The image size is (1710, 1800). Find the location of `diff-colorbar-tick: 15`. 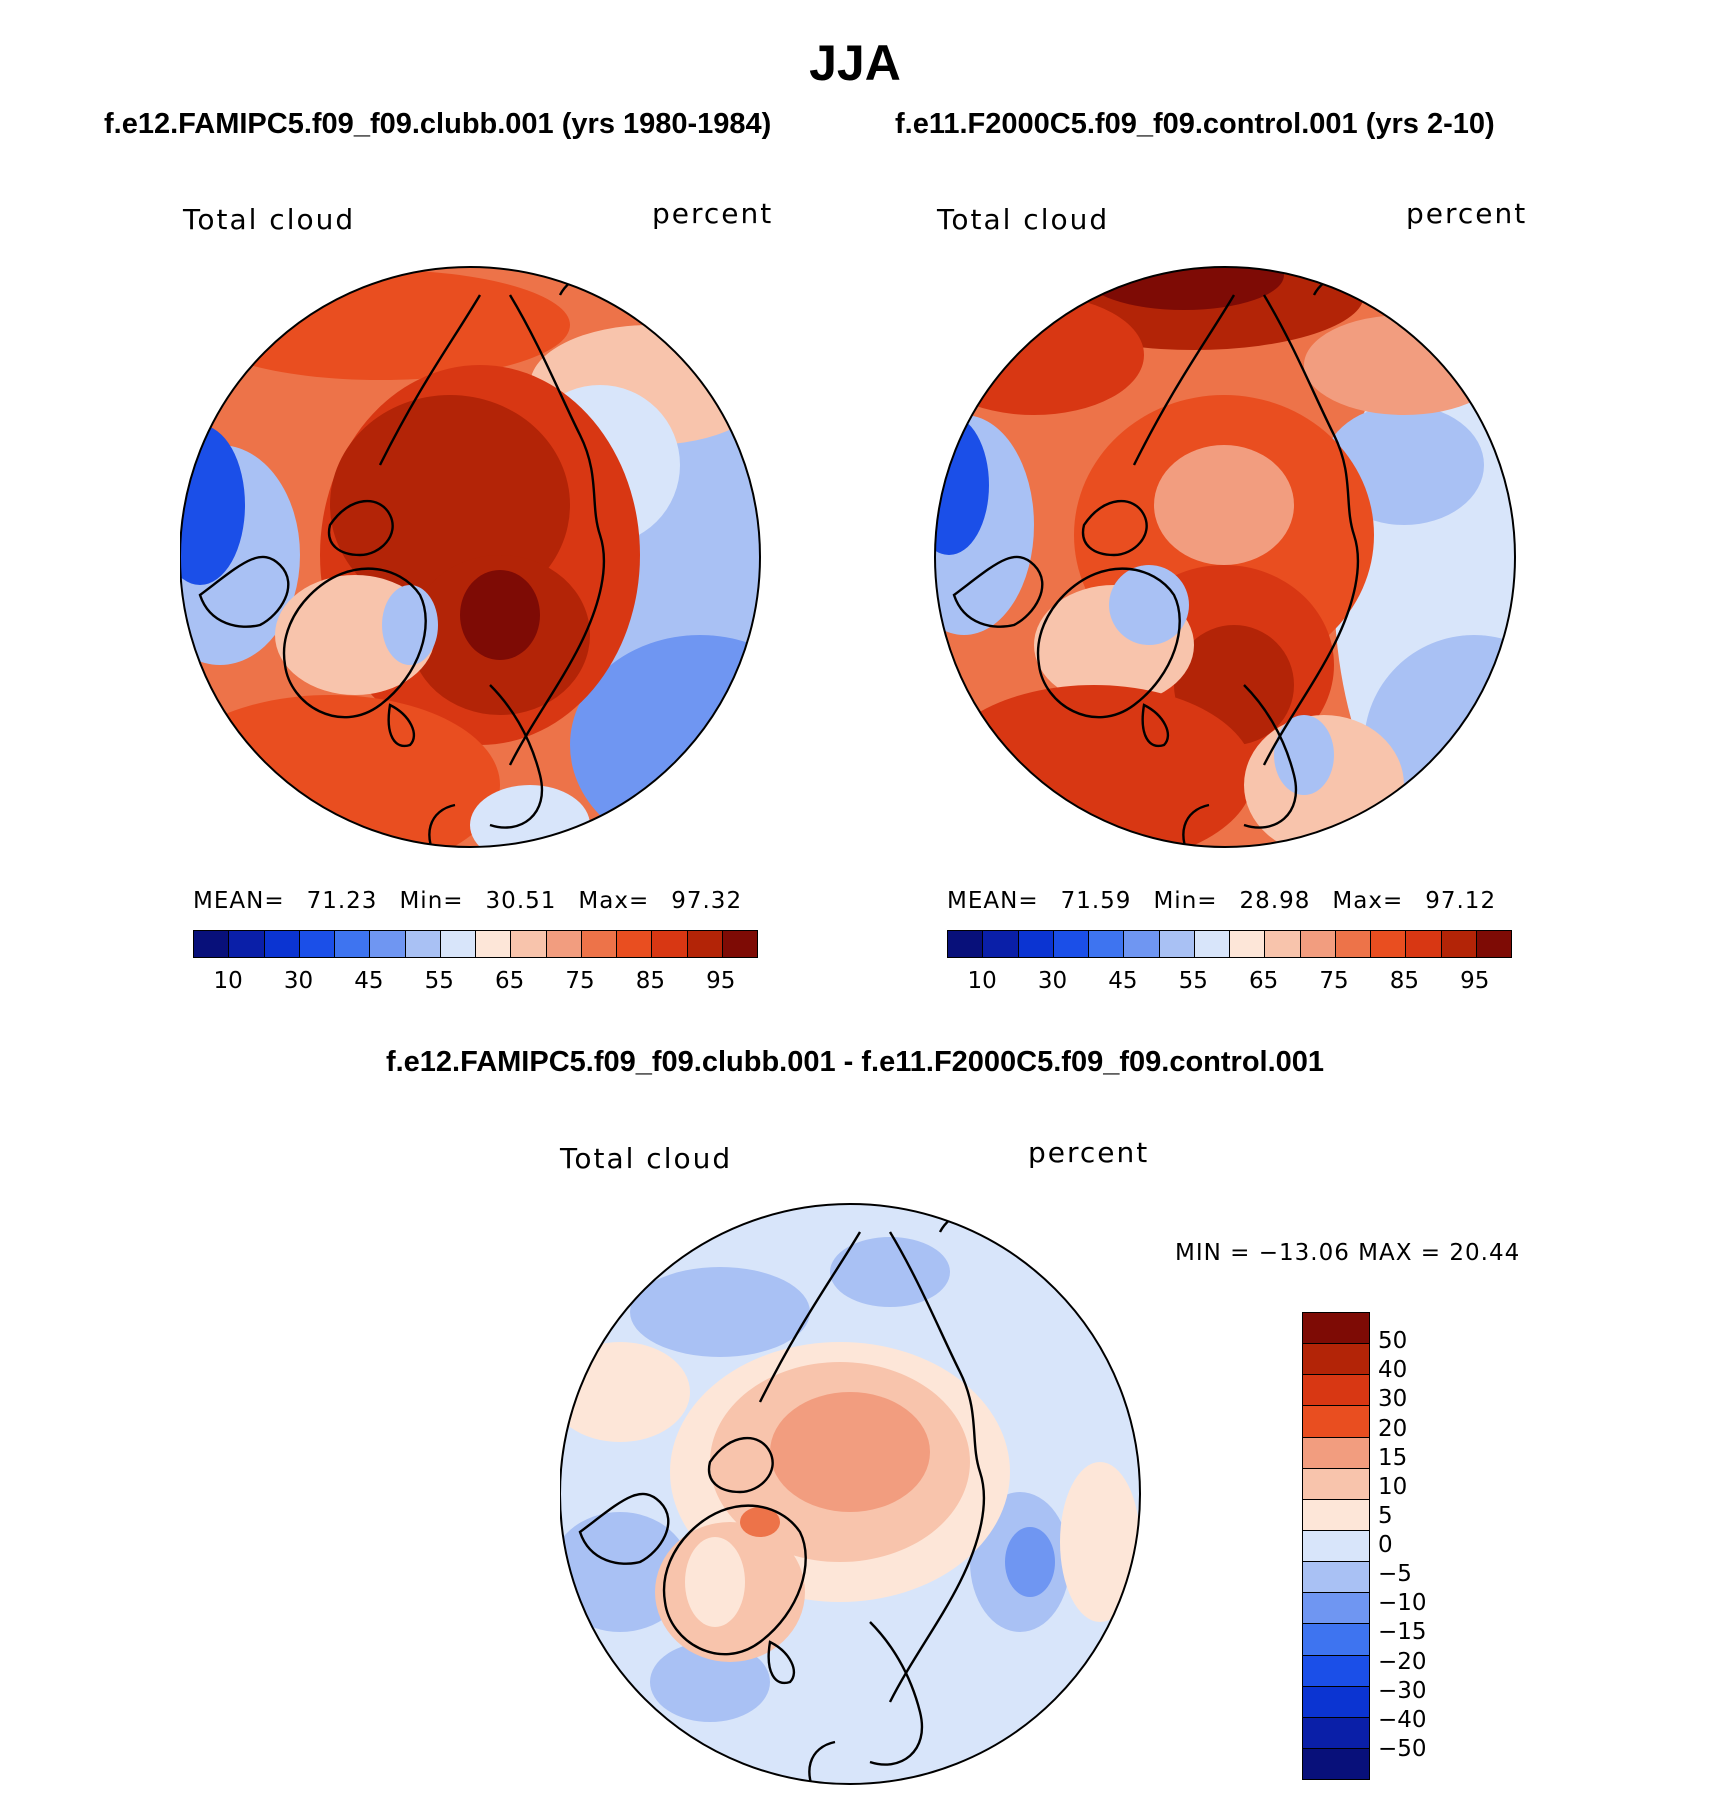

diff-colorbar-tick: 15 is located at coordinates (1393, 1457).